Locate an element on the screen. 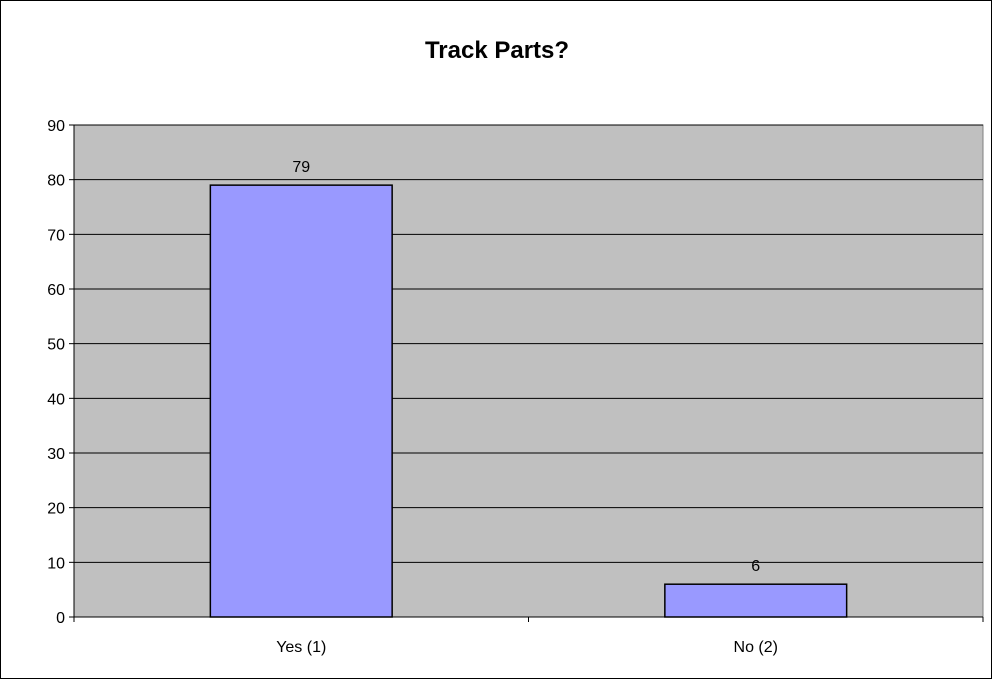 Image resolution: width=992 pixels, height=680 pixels. data-label: 79 is located at coordinates (301, 167).